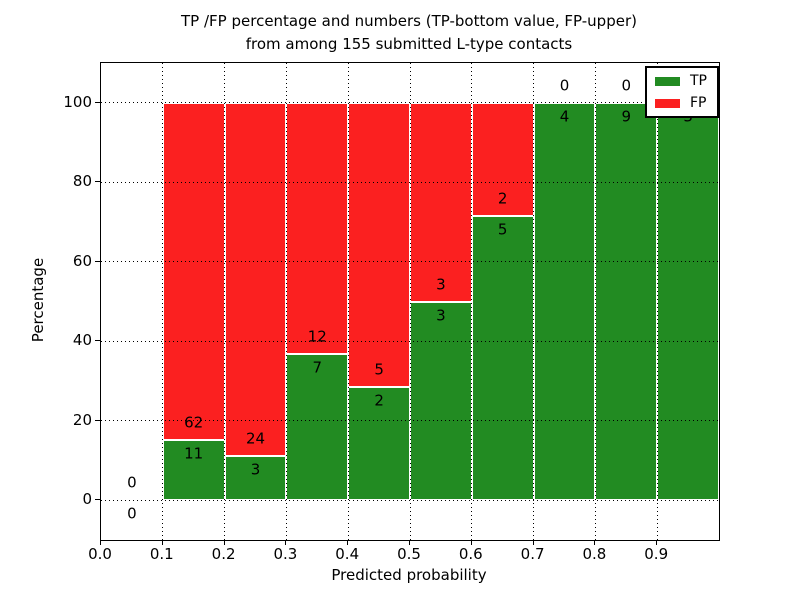 The width and height of the screenshot is (800, 600). Describe the element at coordinates (626, 116) in the screenshot. I see `tp-count-annotation: 9` at that location.